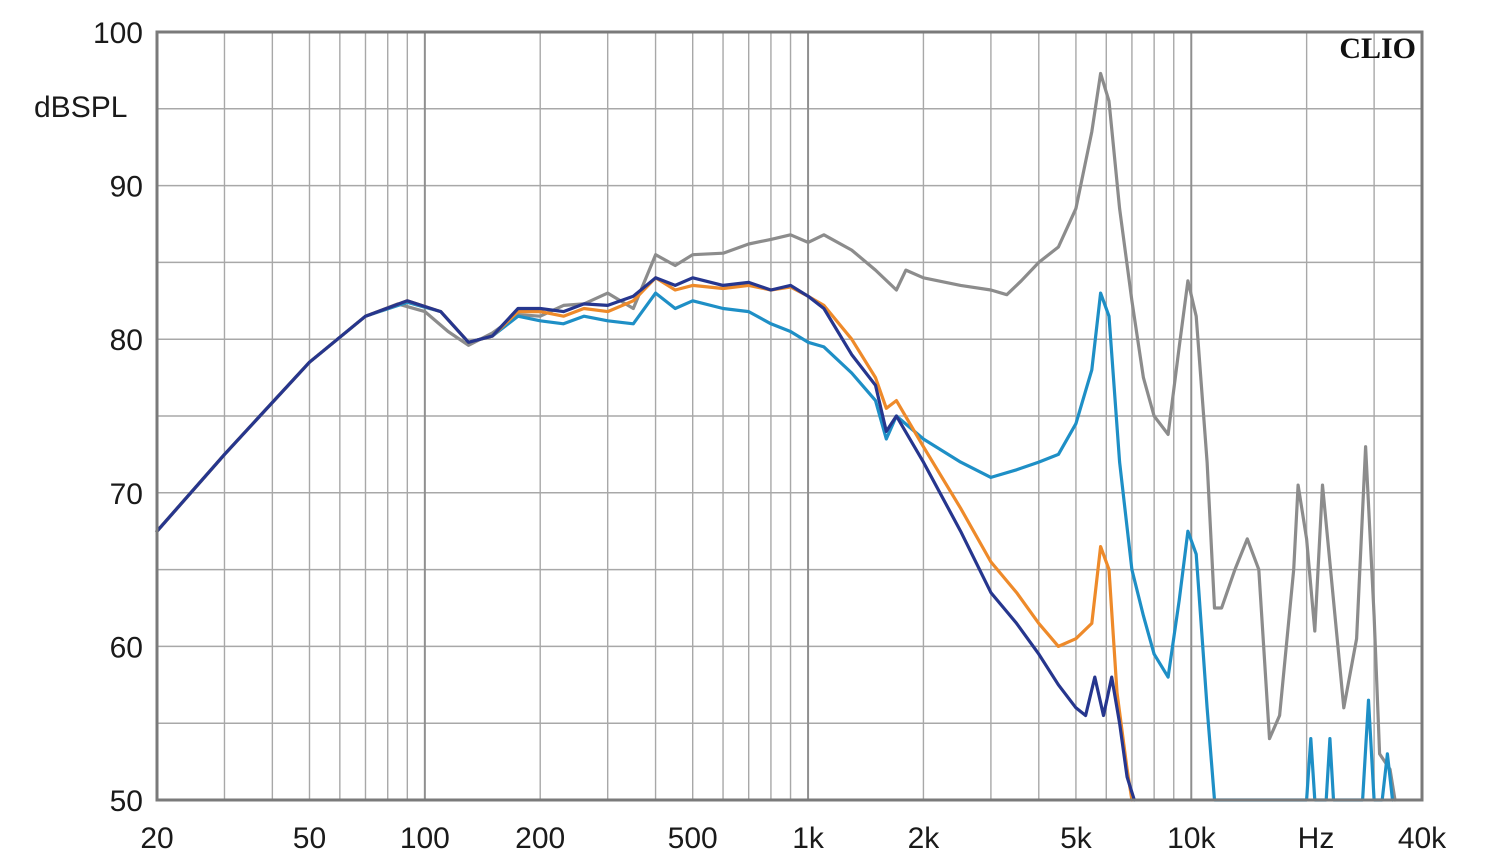 The height and width of the screenshot is (864, 1500). Describe the element at coordinates (1316, 838) in the screenshot. I see `x-axis-unit-label: Hz` at that location.